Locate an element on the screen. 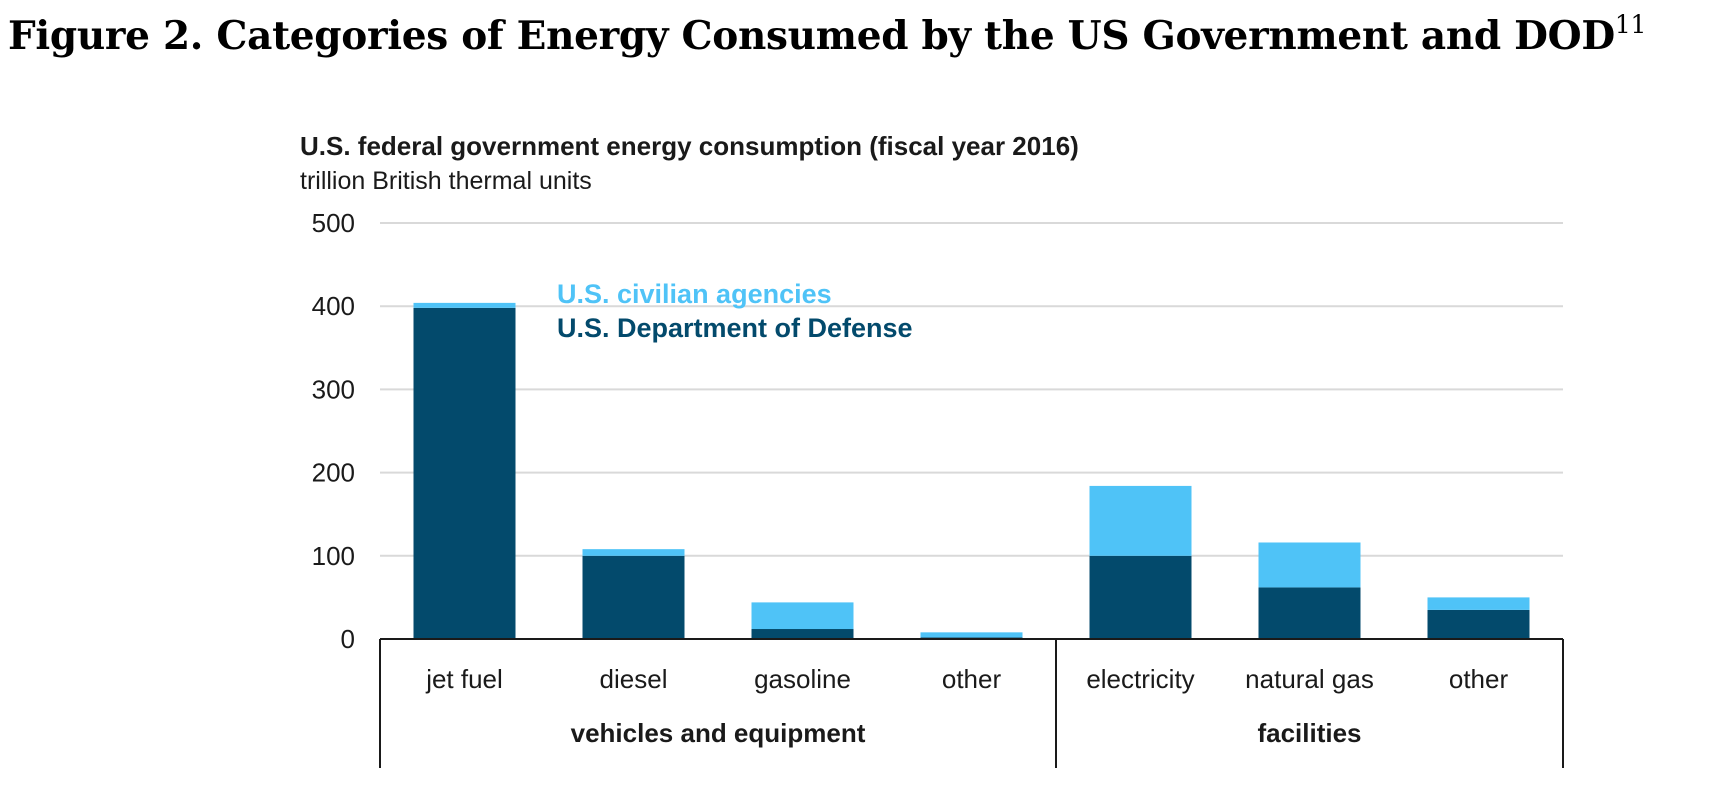  chart-subtitle: trillion British thermal units is located at coordinates (446, 181).